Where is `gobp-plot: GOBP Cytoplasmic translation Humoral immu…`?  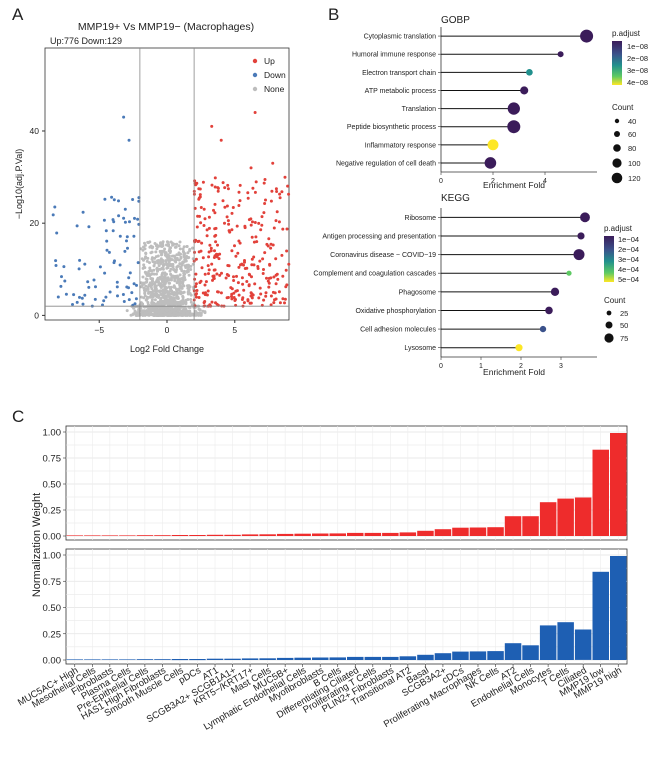
gobp-plot: GOBP Cytoplasmic translation Humoral immu… is located at coordinates (492, 102).